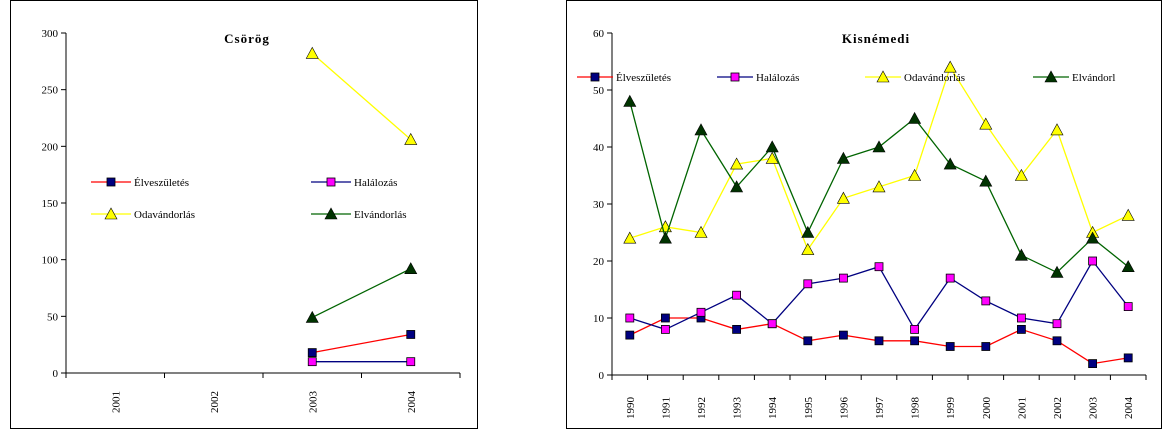 Image resolution: width=1168 pixels, height=430 pixels. I want to click on x-tick-label: 1998, so click(916, 408).